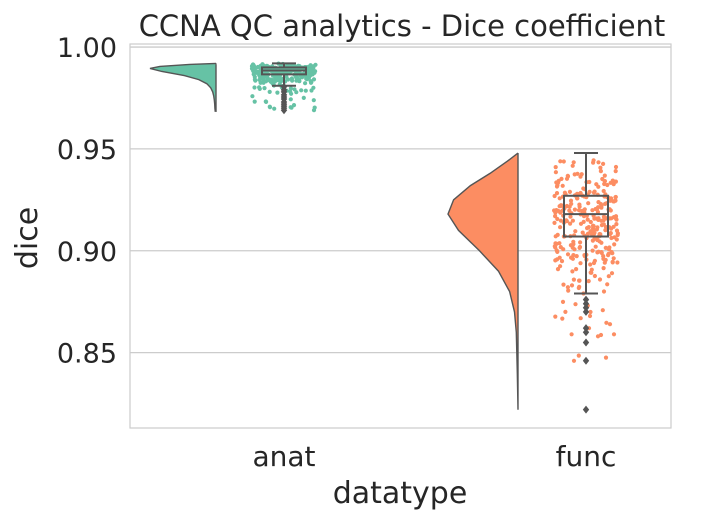 Image resolution: width=713 pixels, height=524 pixels. Describe the element at coordinates (283, 456) in the screenshot. I see `x-tick-label: anat` at that location.